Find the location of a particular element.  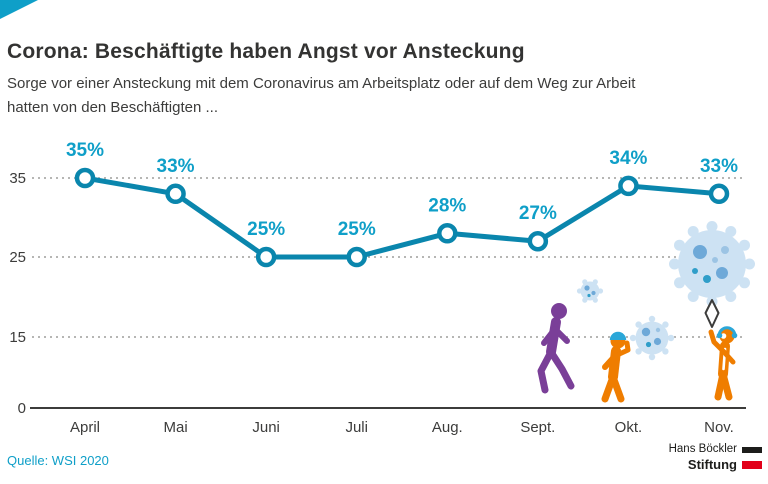

x-axis-label: Sept. is located at coordinates (537, 427).